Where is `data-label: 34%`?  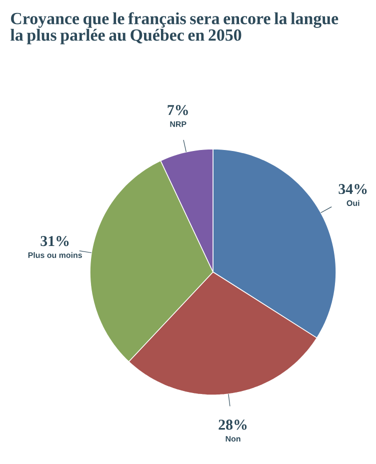 data-label: 34% is located at coordinates (352, 189).